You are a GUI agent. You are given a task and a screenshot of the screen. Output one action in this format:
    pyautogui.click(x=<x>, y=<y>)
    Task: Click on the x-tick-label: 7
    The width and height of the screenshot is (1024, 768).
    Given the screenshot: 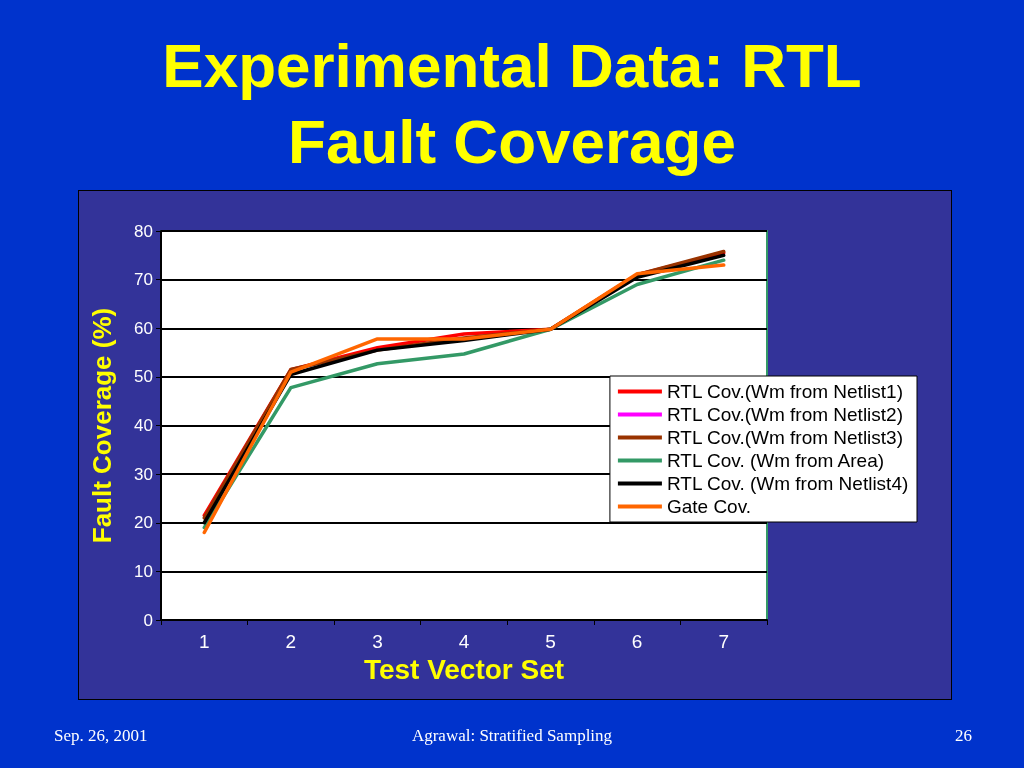 What is the action you would take?
    pyautogui.click(x=723, y=641)
    